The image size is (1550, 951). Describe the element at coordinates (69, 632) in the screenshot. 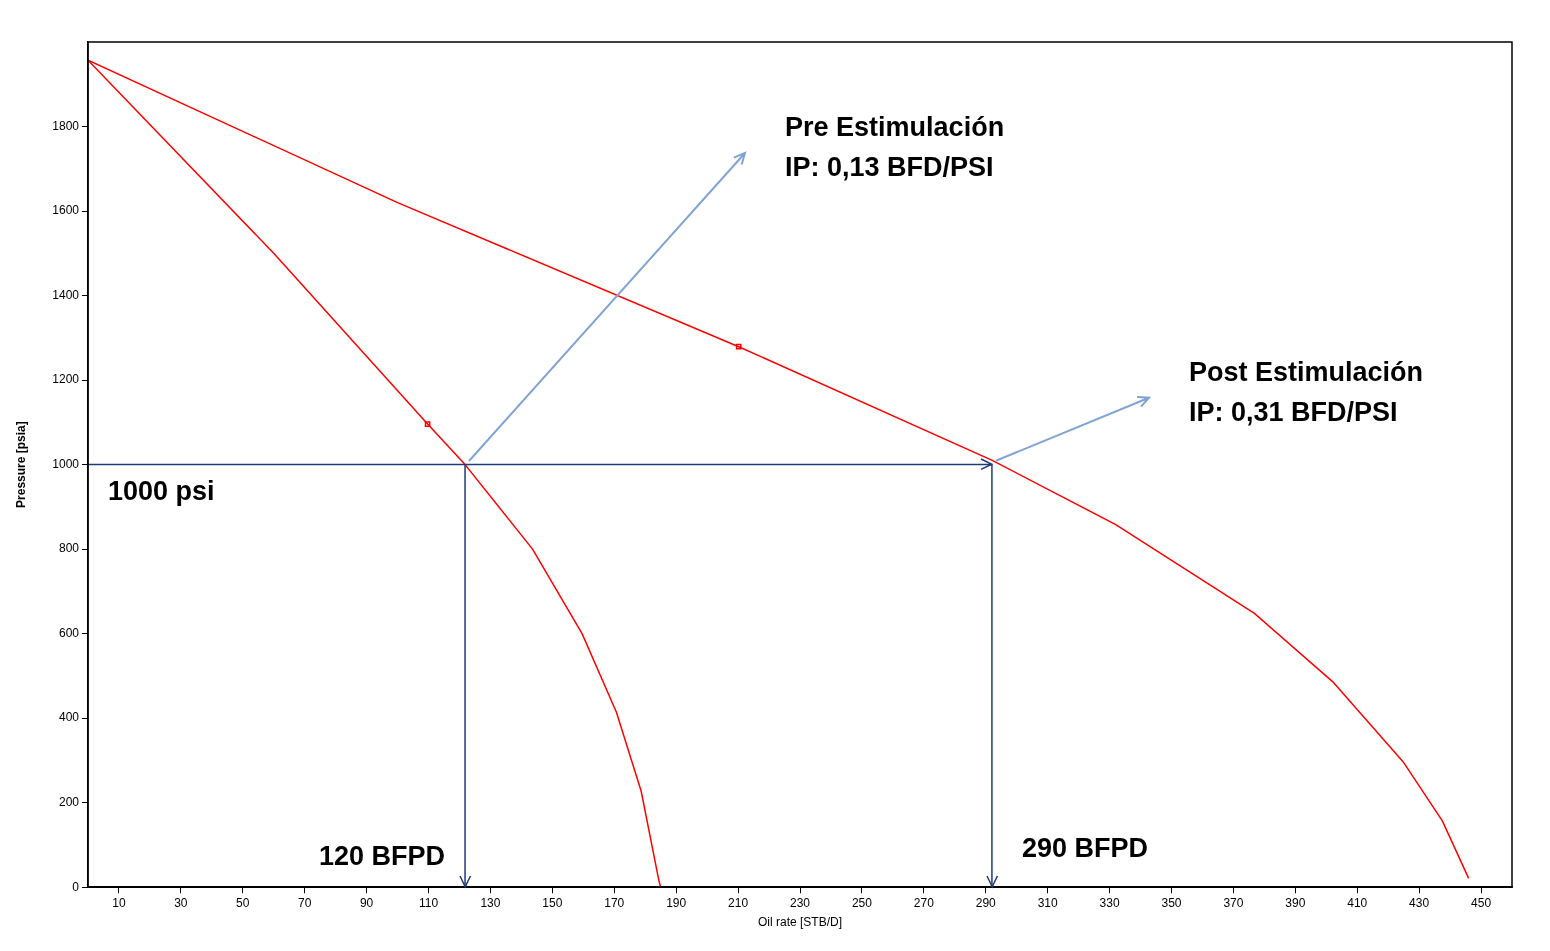

I see `y-tick-label: 600` at that location.